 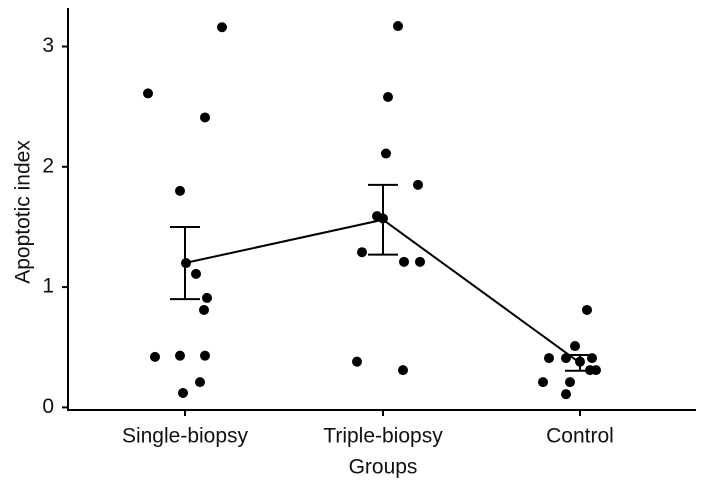 I want to click on y-axis-title: Apoptotic index, so click(x=23, y=212).